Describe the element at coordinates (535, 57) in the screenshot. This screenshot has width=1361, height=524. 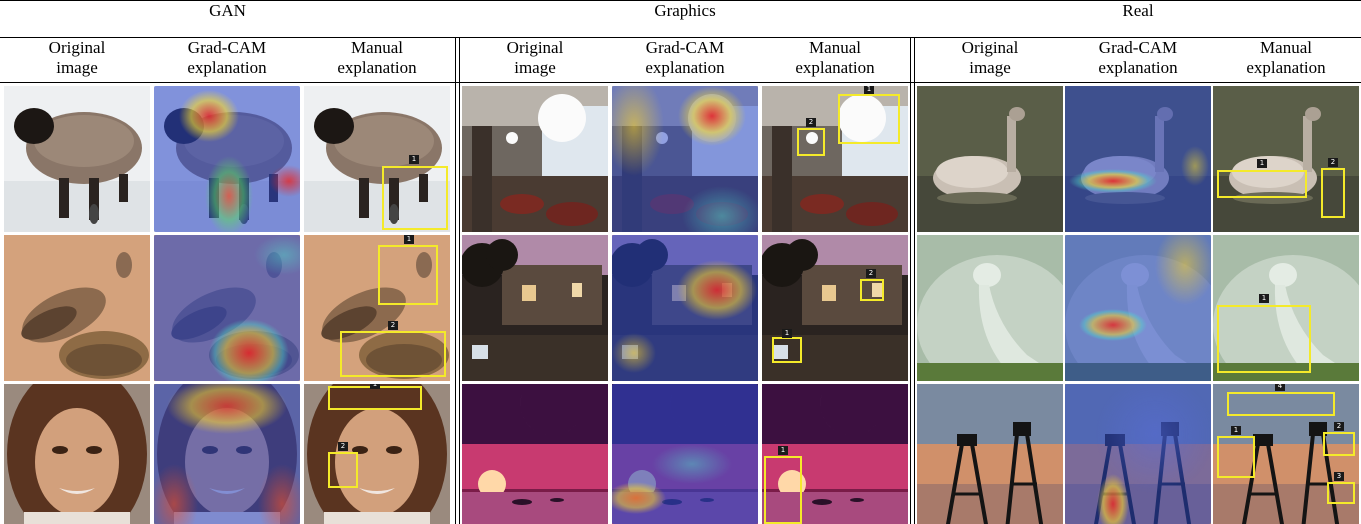
I see `gfx-col-original: Original image` at that location.